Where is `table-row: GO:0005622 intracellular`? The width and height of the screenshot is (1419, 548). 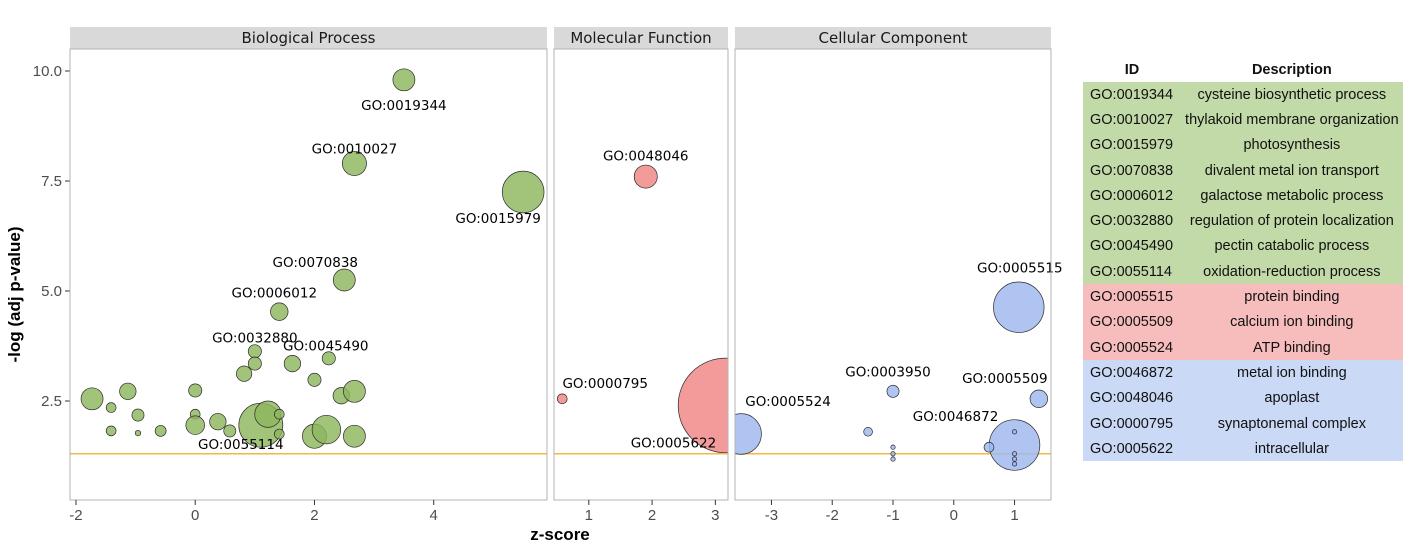
table-row: GO:0005622 intracellular is located at coordinates (1243, 449).